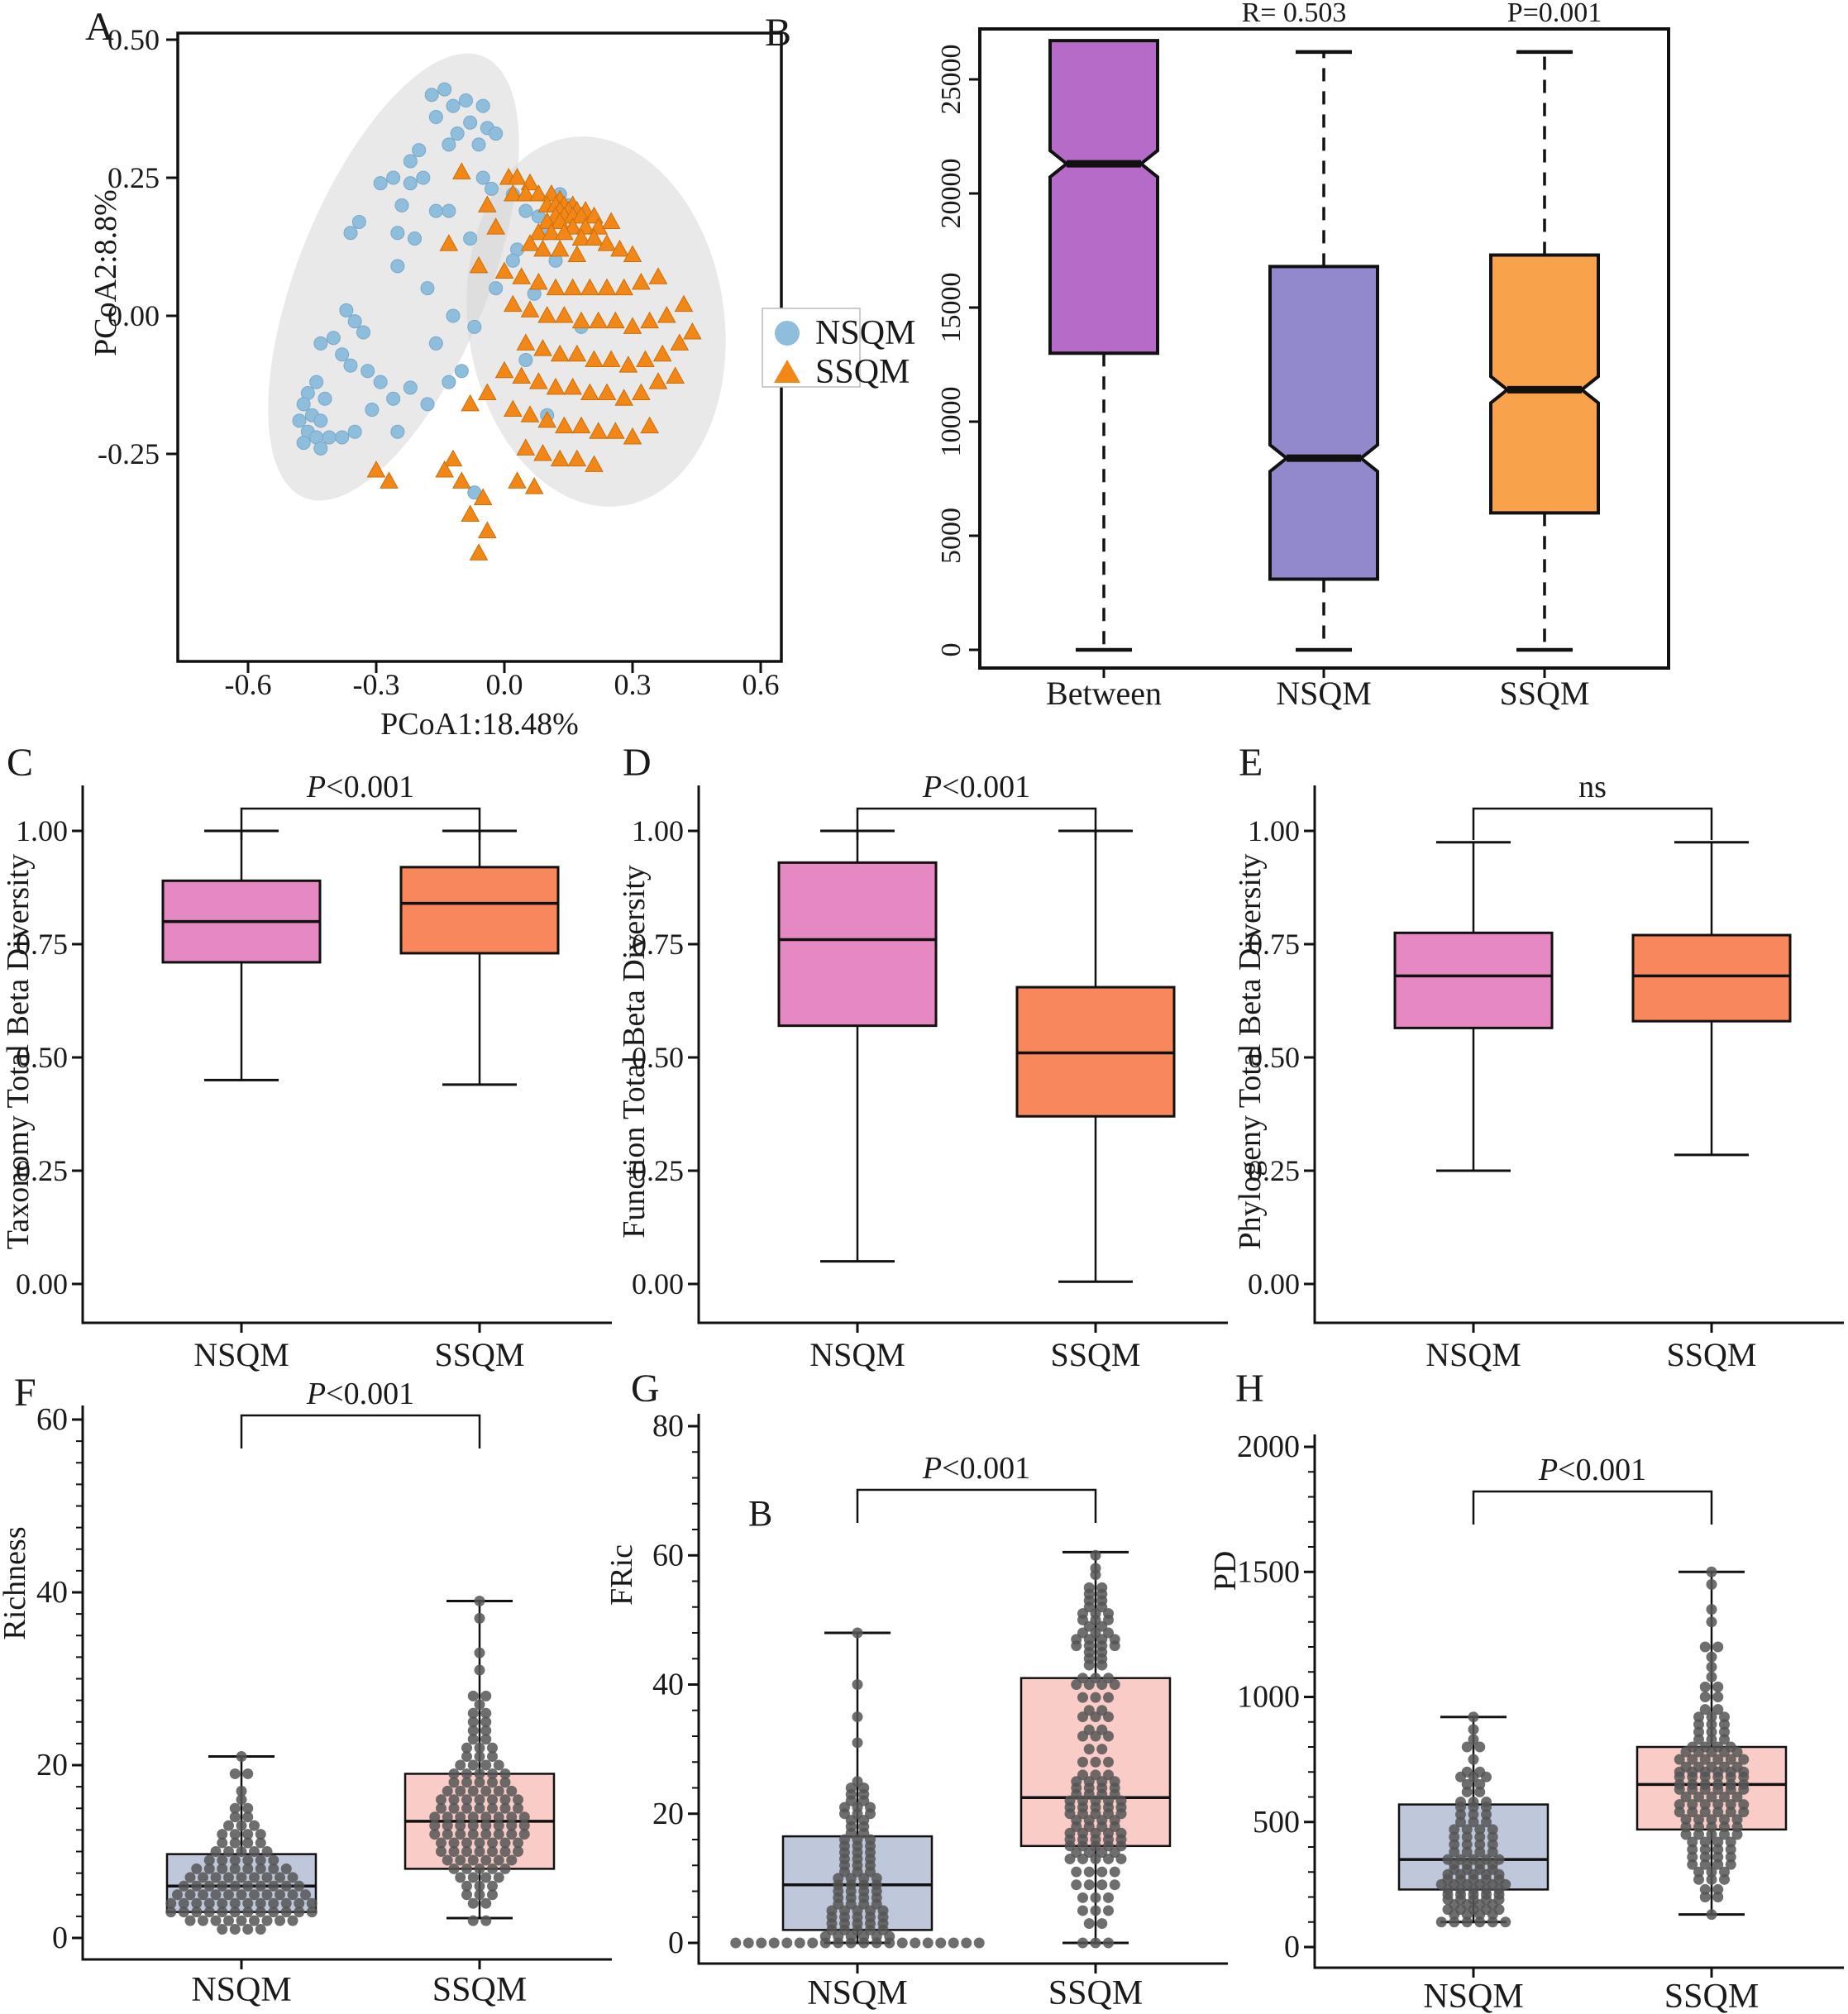  I want to click on box-body, so click(1473, 980).